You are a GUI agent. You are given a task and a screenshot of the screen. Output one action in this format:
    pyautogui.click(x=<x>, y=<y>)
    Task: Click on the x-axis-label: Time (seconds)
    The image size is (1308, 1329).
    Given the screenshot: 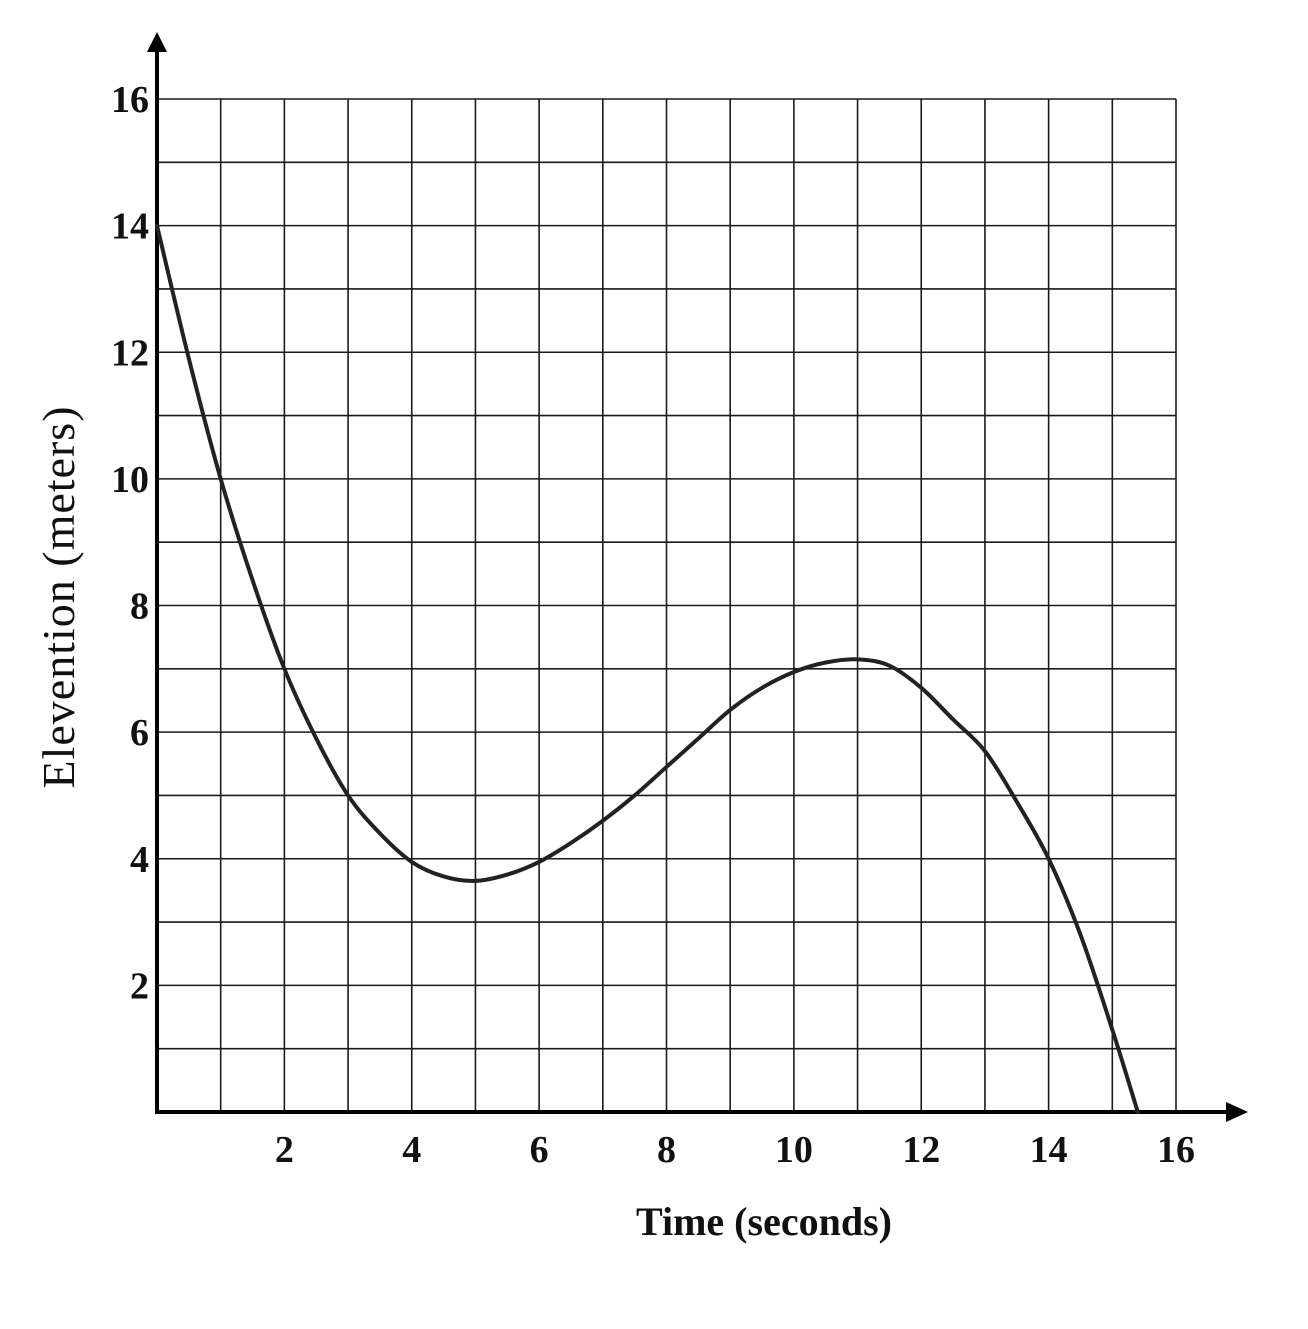 What is the action you would take?
    pyautogui.click(x=764, y=1221)
    